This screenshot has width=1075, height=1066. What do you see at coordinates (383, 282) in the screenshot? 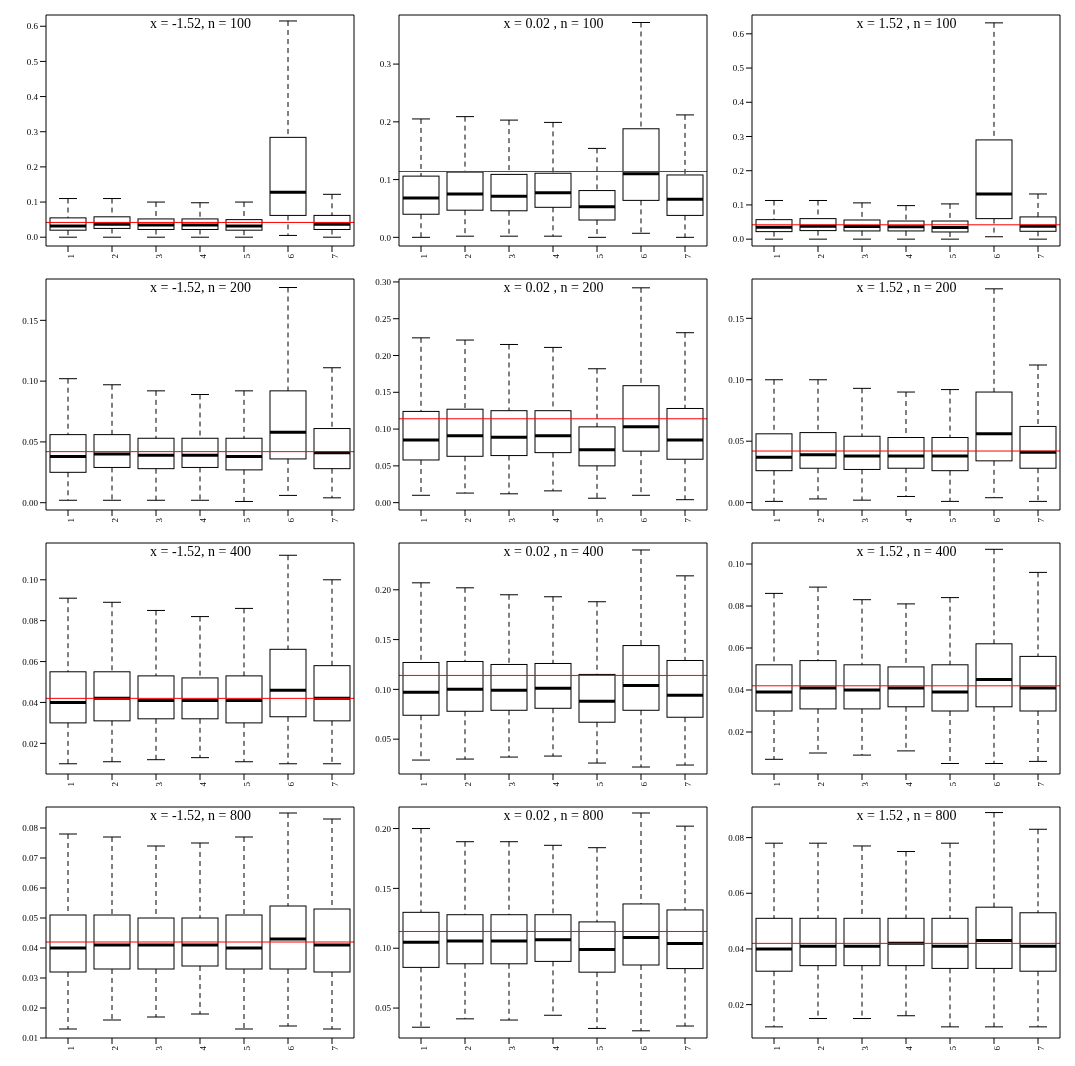
I see `y-tick-label: 0.30` at bounding box center [383, 282].